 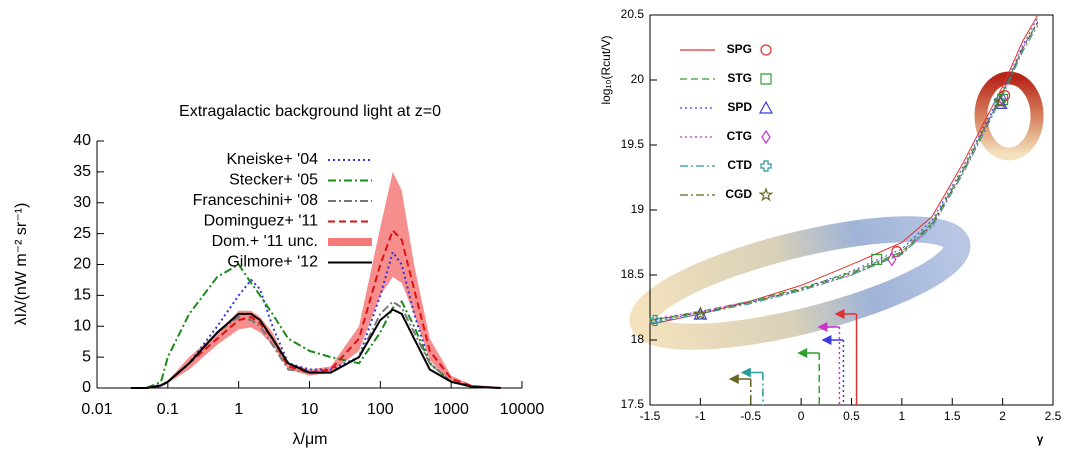 What do you see at coordinates (261, 221) in the screenshot?
I see `legend-label: Dominguez+ '11` at bounding box center [261, 221].